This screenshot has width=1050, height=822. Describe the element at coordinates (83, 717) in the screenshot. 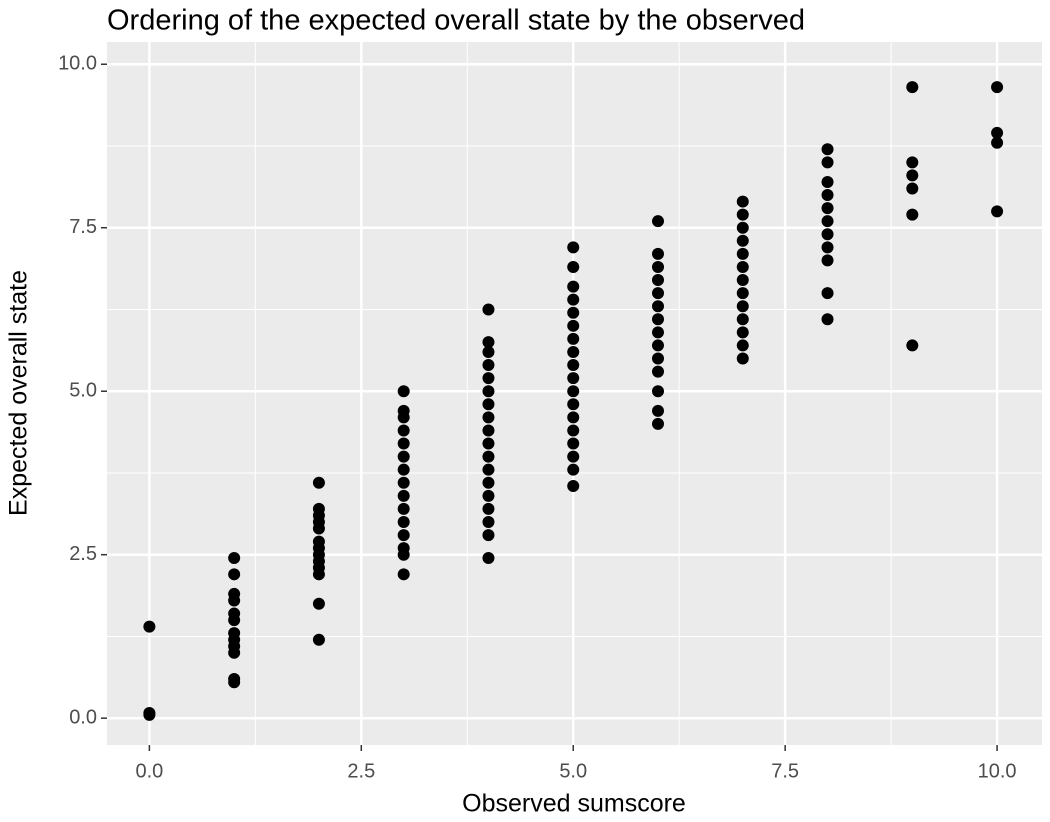

I see `y-tick-label: 0.0` at that location.